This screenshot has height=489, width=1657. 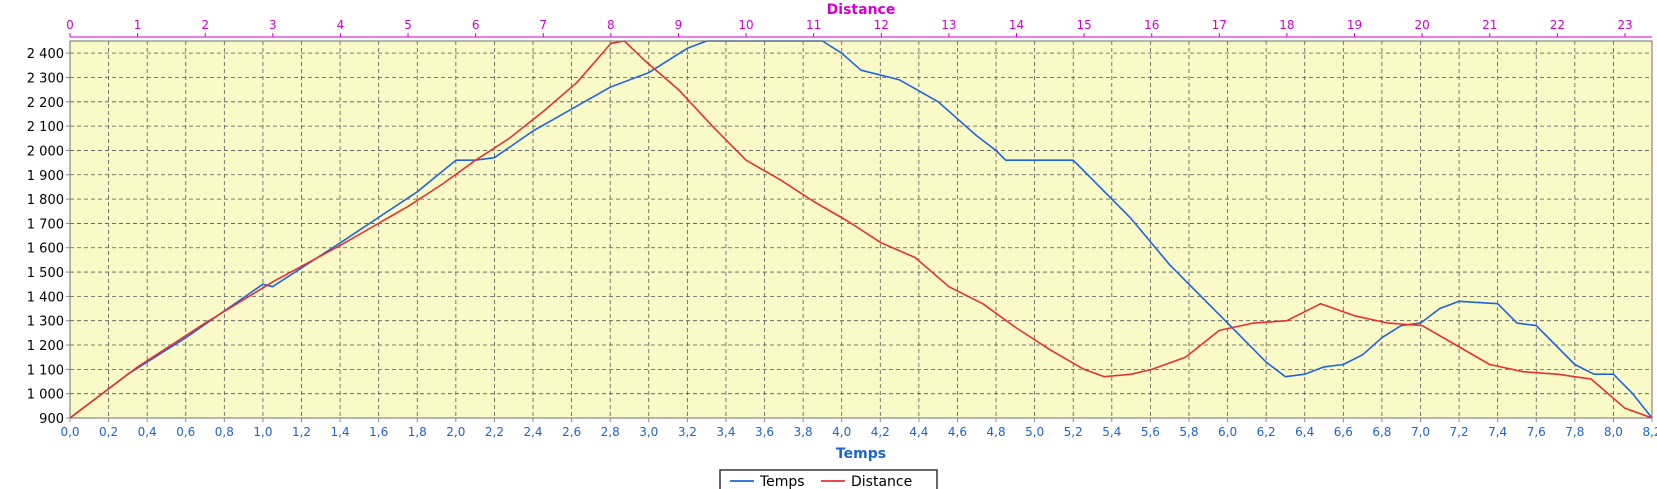 I want to click on x2-tick-label: 13, so click(x=948, y=25).